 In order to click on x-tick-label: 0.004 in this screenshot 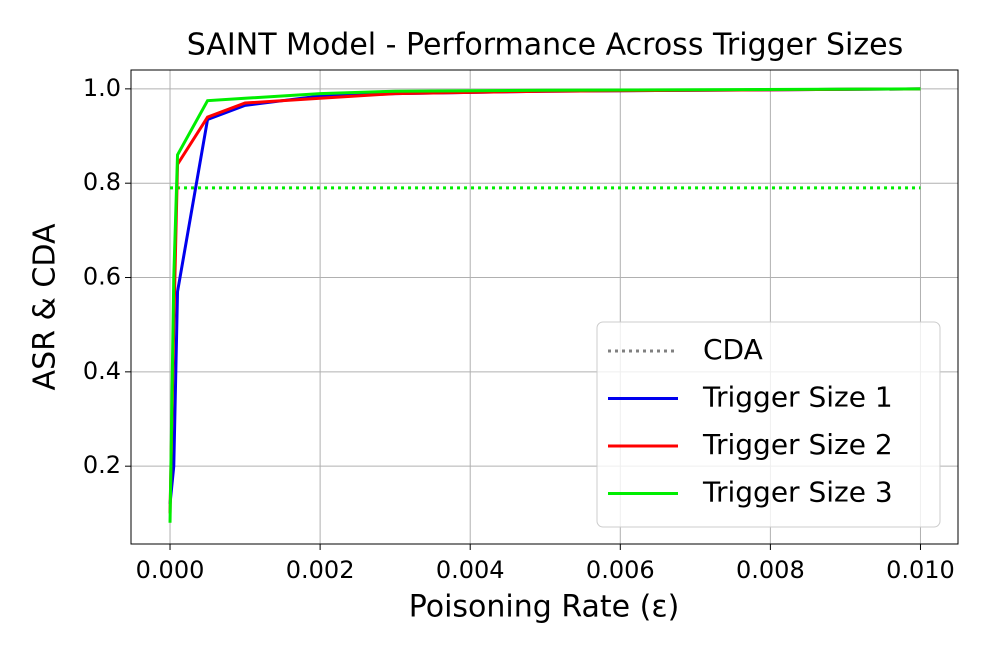, I will do `click(470, 570)`.